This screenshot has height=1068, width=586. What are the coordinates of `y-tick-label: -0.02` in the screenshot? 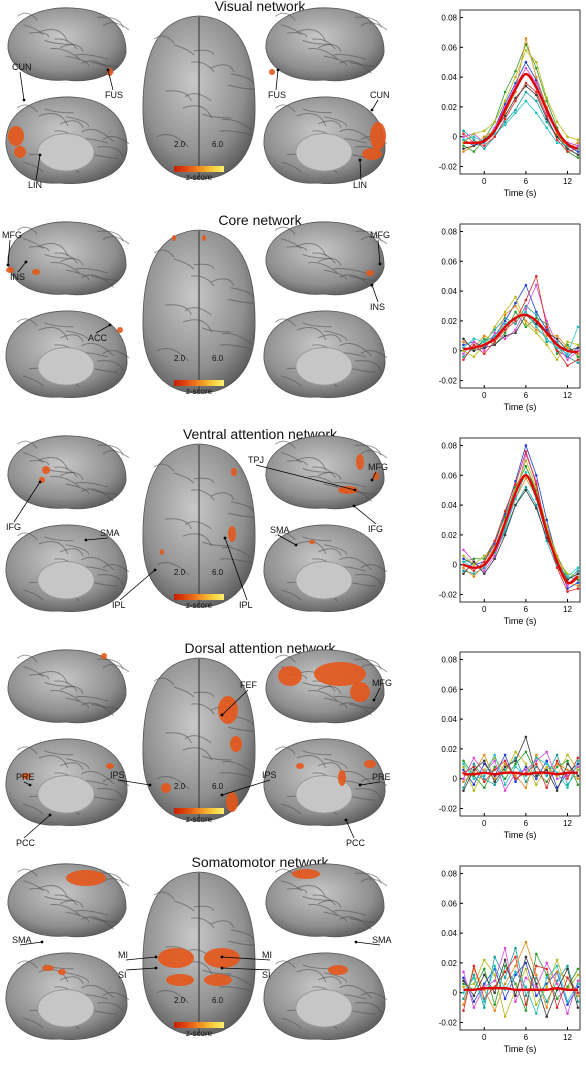 It's located at (448, 595).